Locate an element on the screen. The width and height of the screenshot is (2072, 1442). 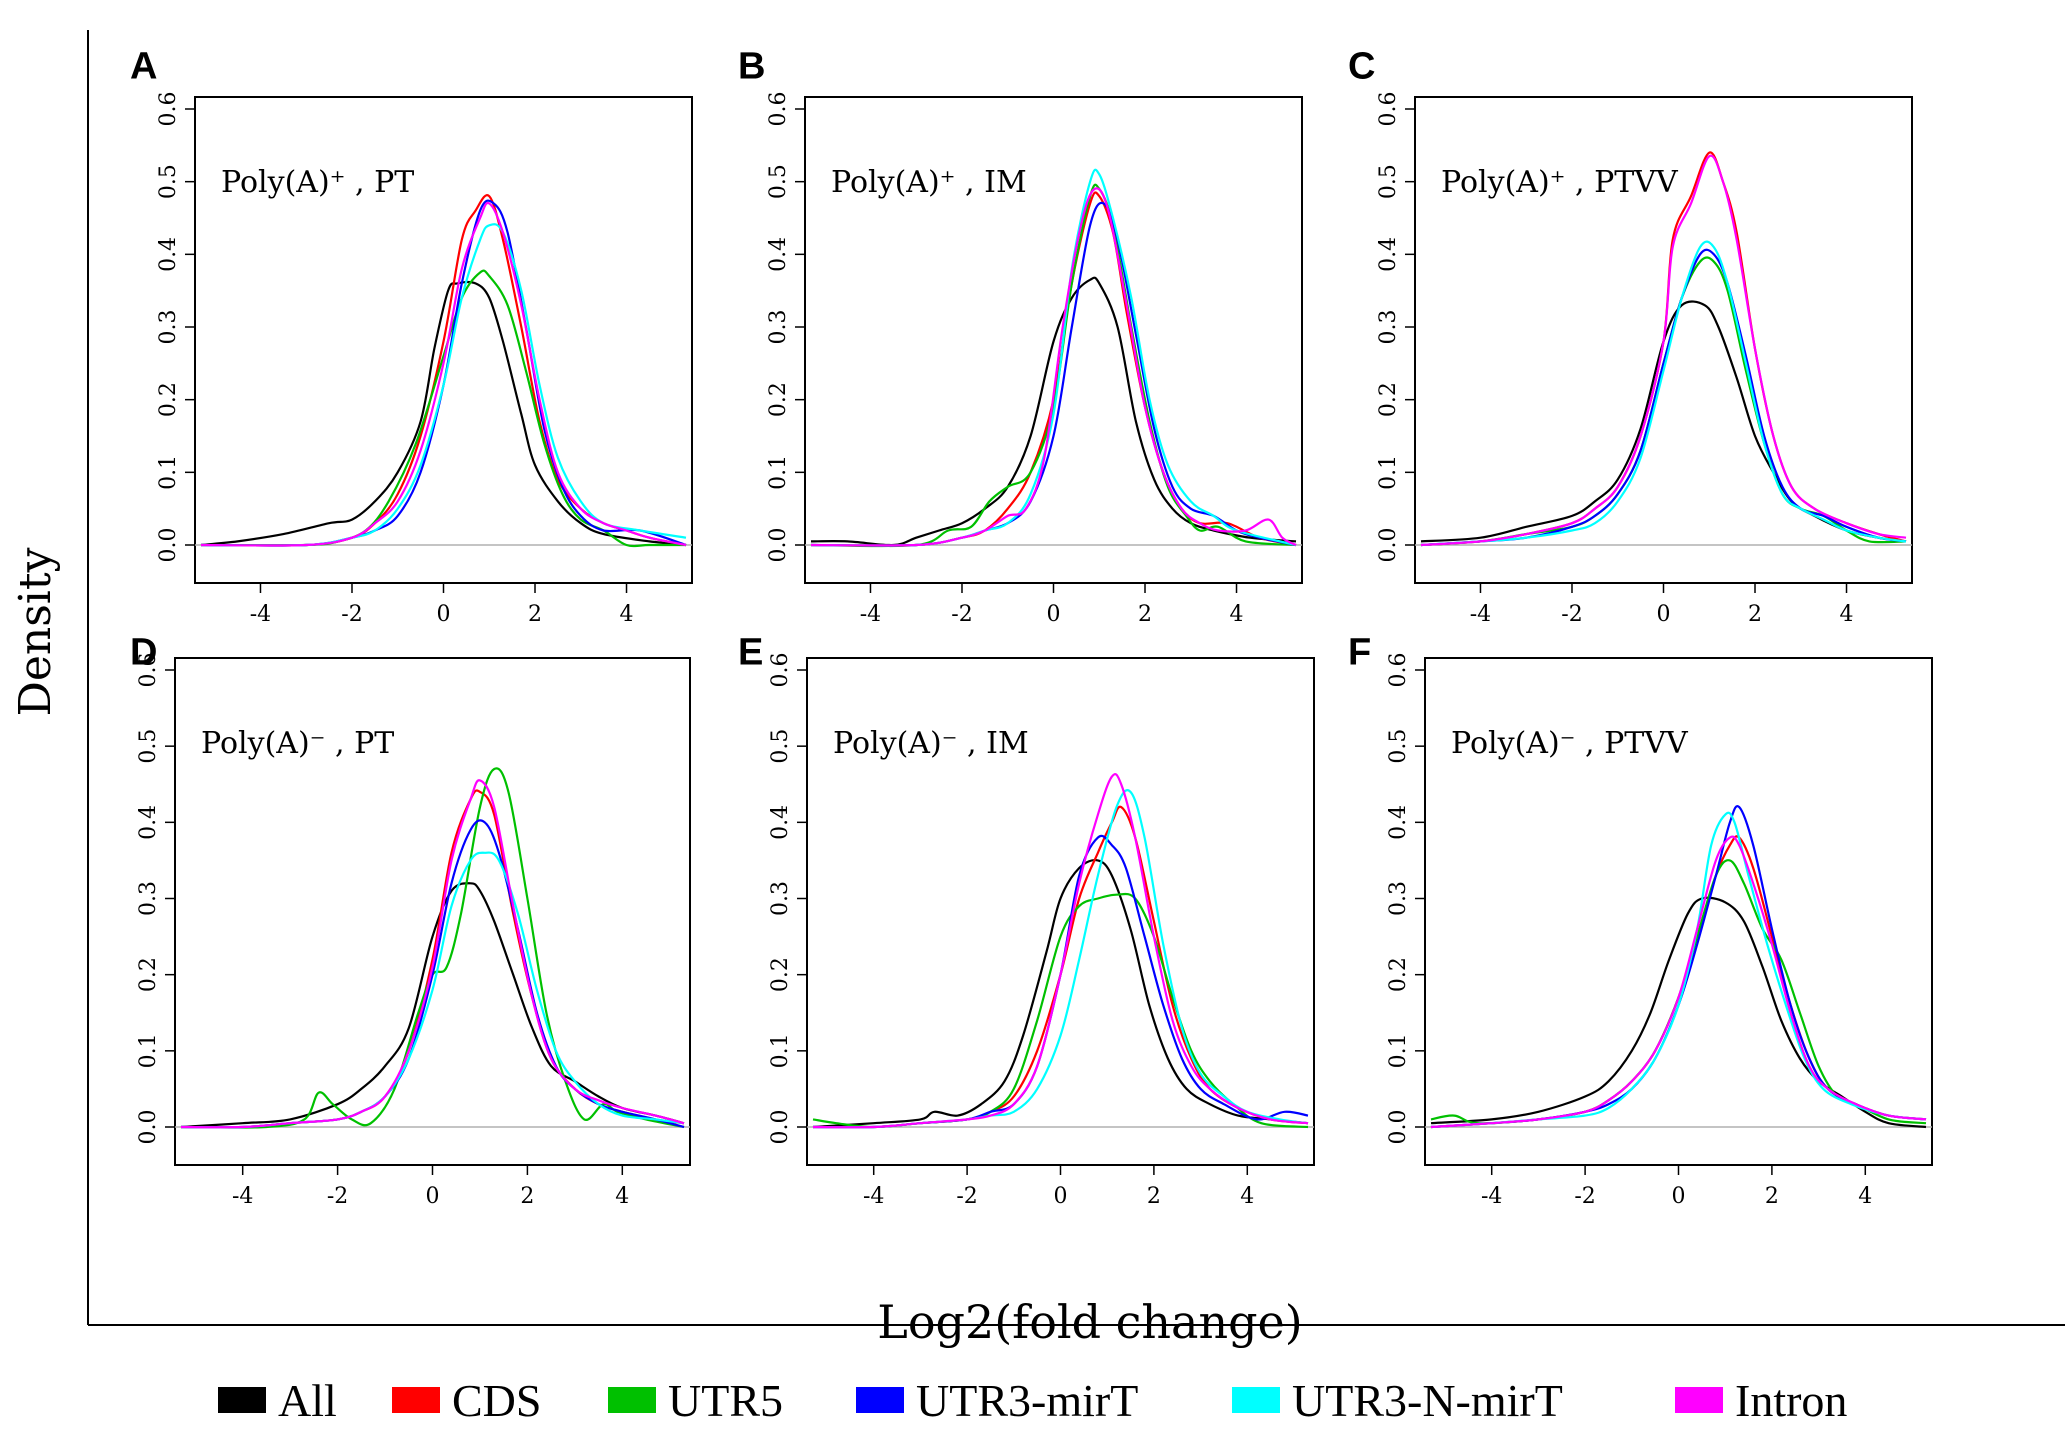
legend-item-utr3-n-mirt: UTR3-N-mirT is located at coordinates (1397, 1400).